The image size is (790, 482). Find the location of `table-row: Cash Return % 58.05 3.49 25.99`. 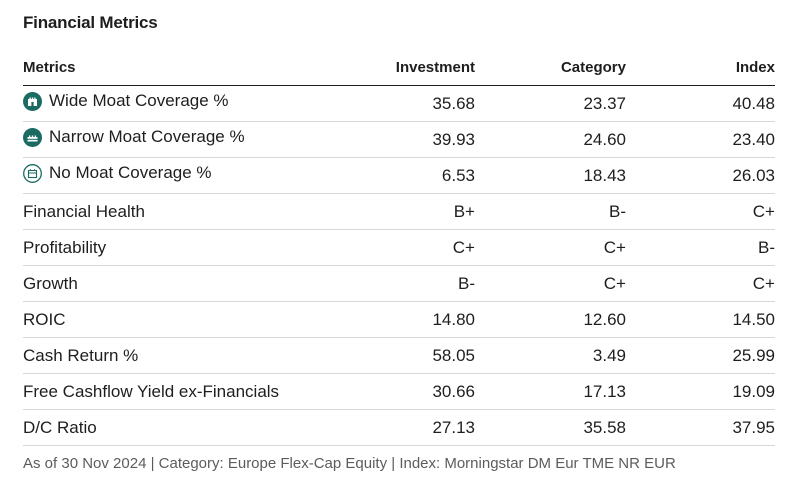

table-row: Cash Return % 58.05 3.49 25.99 is located at coordinates (399, 355).